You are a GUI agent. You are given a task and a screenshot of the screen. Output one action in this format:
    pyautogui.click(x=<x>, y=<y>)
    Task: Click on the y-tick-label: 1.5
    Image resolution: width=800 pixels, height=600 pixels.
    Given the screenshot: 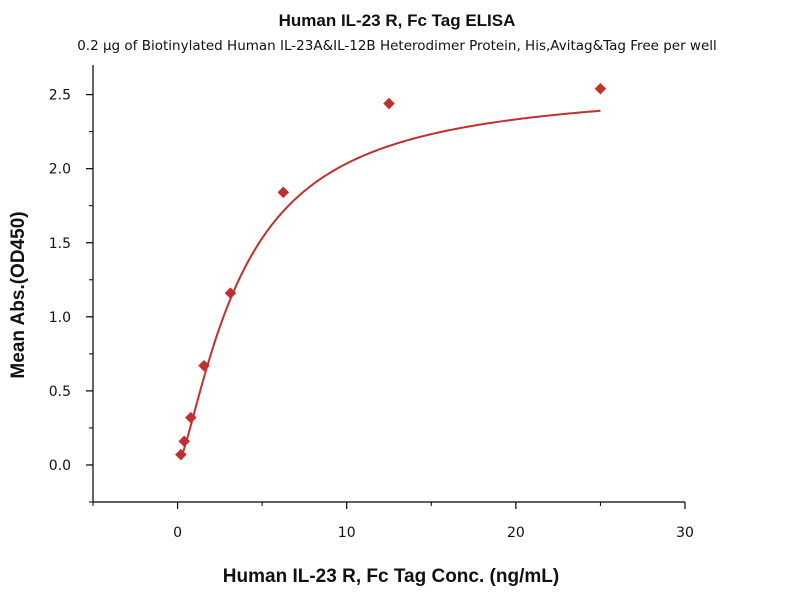 What is the action you would take?
    pyautogui.click(x=60, y=244)
    